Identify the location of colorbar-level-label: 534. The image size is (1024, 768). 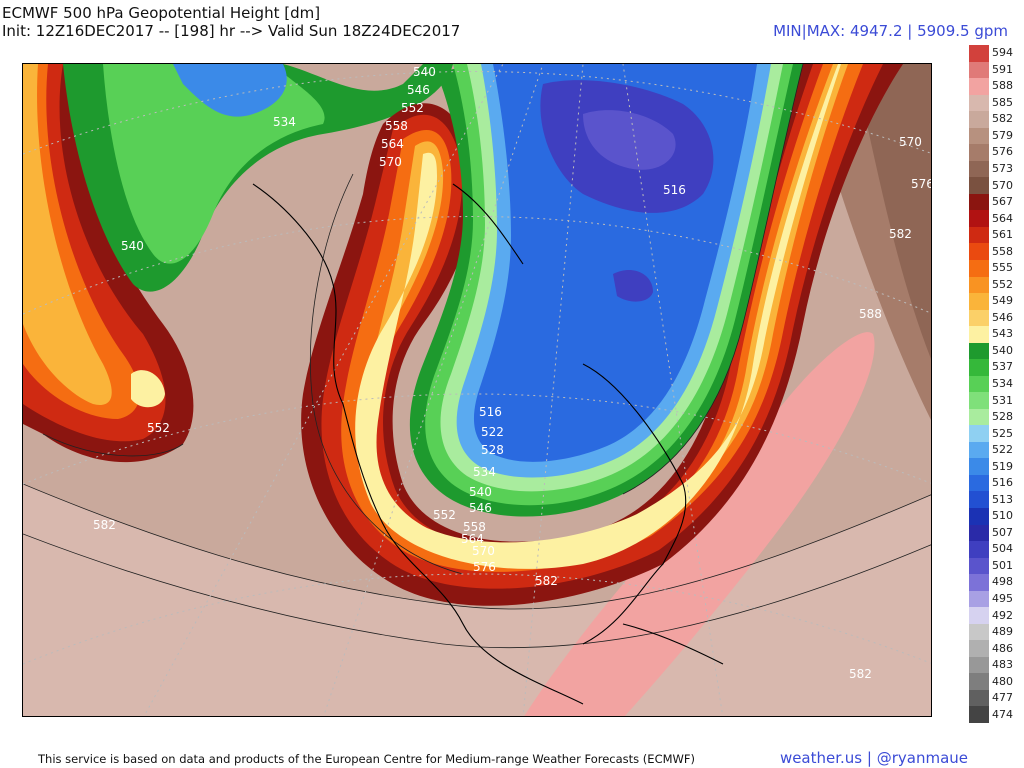
(1002, 383).